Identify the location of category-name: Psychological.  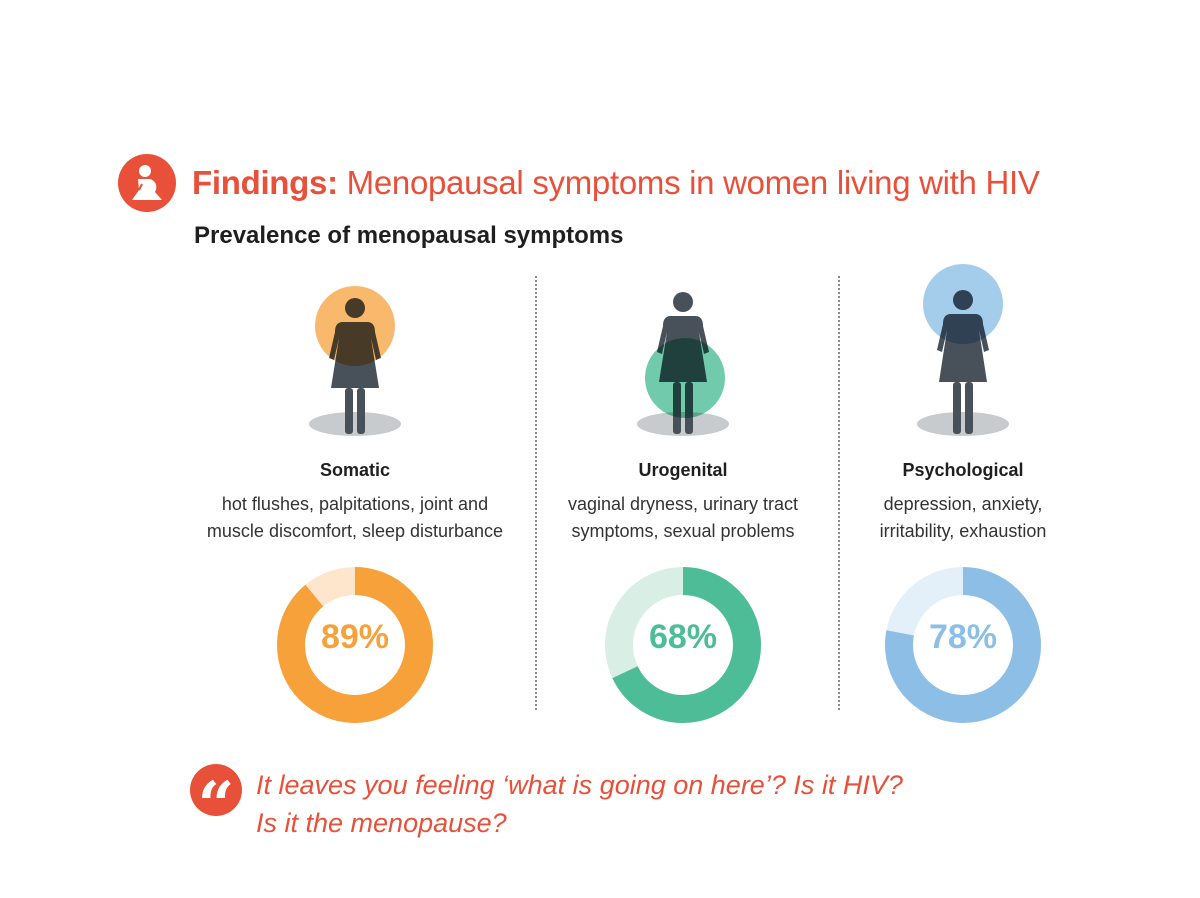
(963, 470).